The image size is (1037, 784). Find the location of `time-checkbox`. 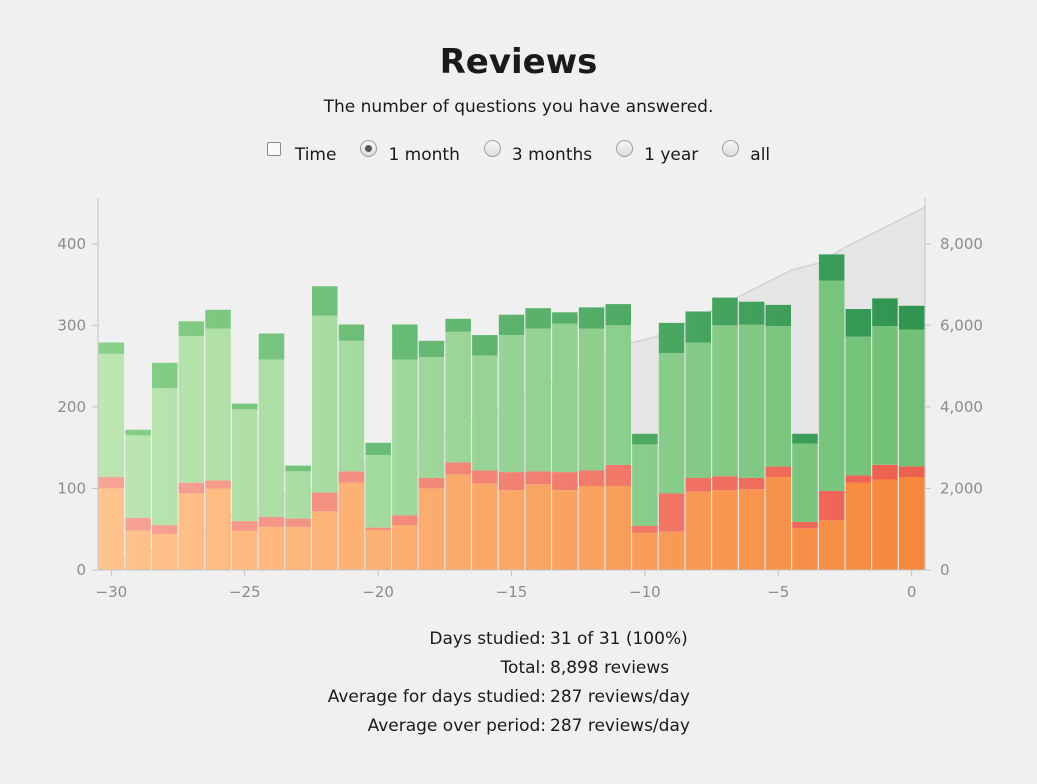

time-checkbox is located at coordinates (273, 149).